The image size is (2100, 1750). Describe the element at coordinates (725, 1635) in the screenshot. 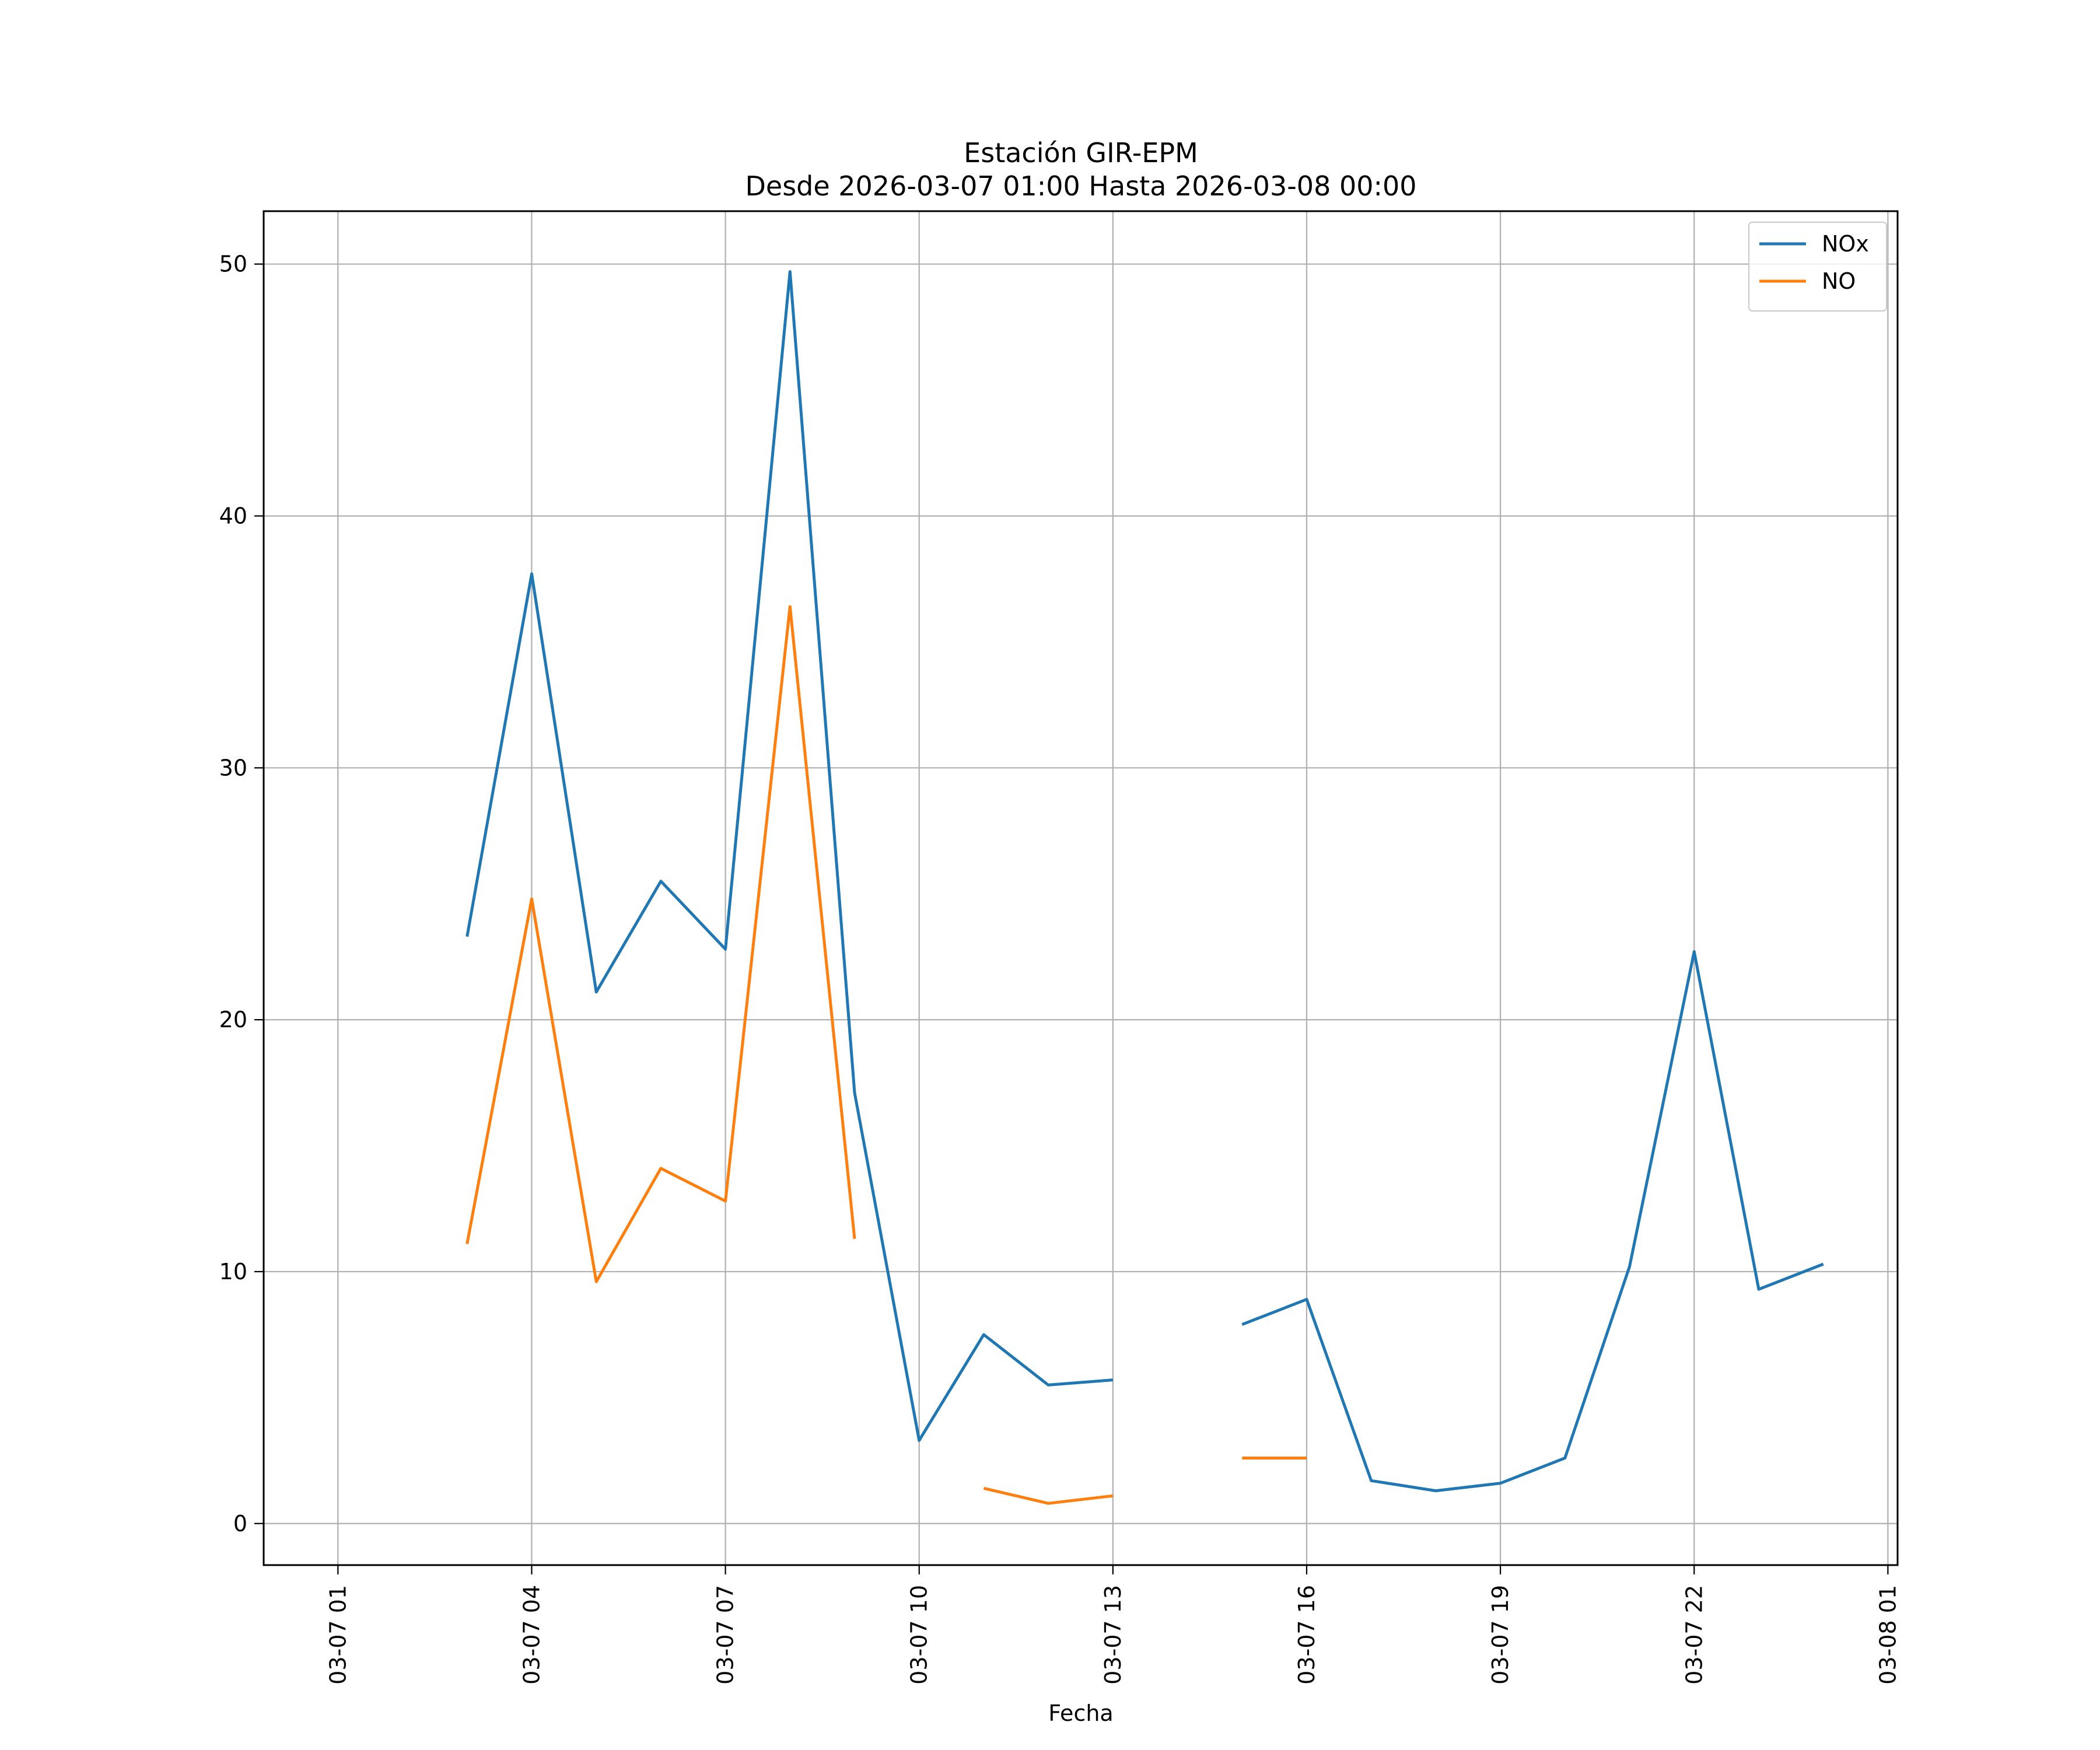

I see `x-tick-label: 03-07 07` at that location.